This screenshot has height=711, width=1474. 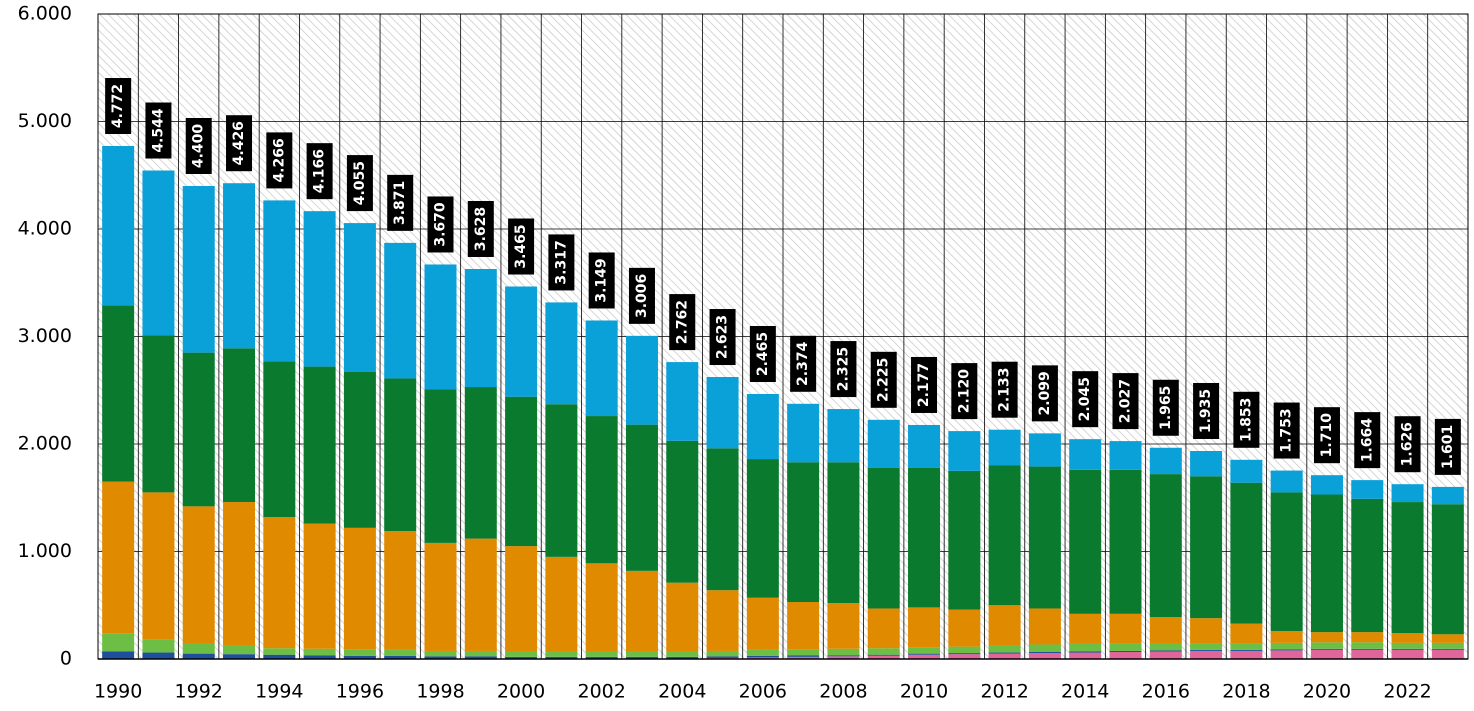 I want to click on total-label-group: 1.935, so click(x=1206, y=410).